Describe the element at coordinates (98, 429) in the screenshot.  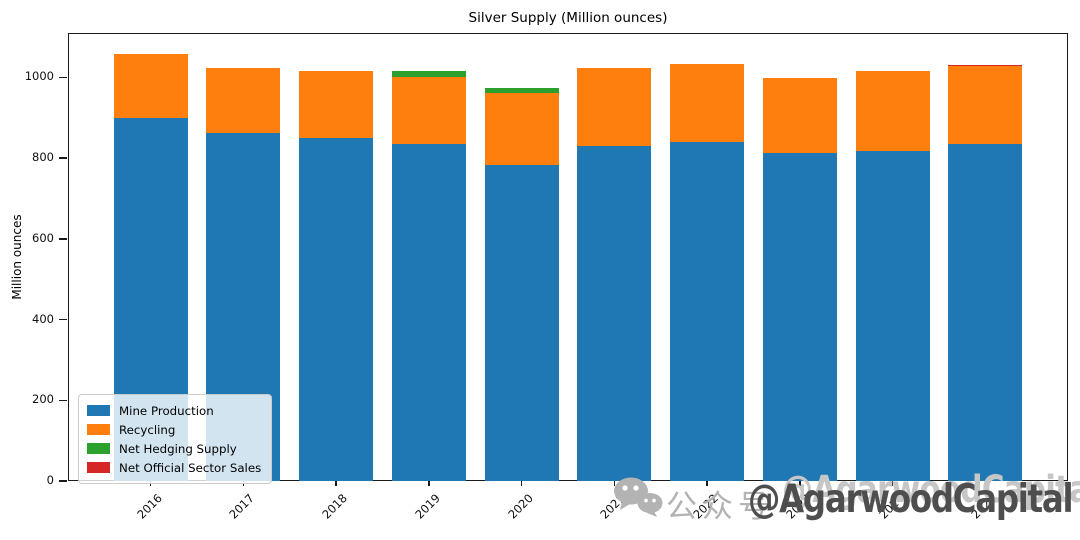
I see `legend-swatch-recycling` at that location.